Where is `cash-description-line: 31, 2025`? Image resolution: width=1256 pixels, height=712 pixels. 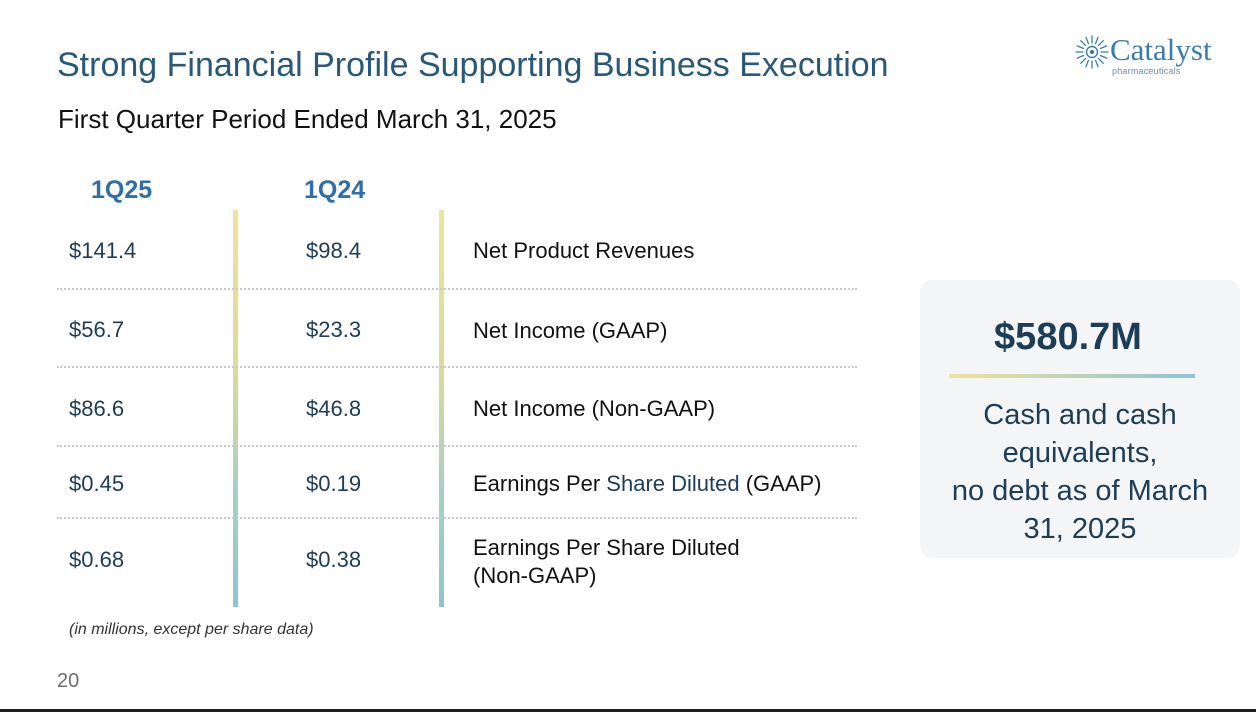
cash-description-line: 31, 2025 is located at coordinates (1080, 529).